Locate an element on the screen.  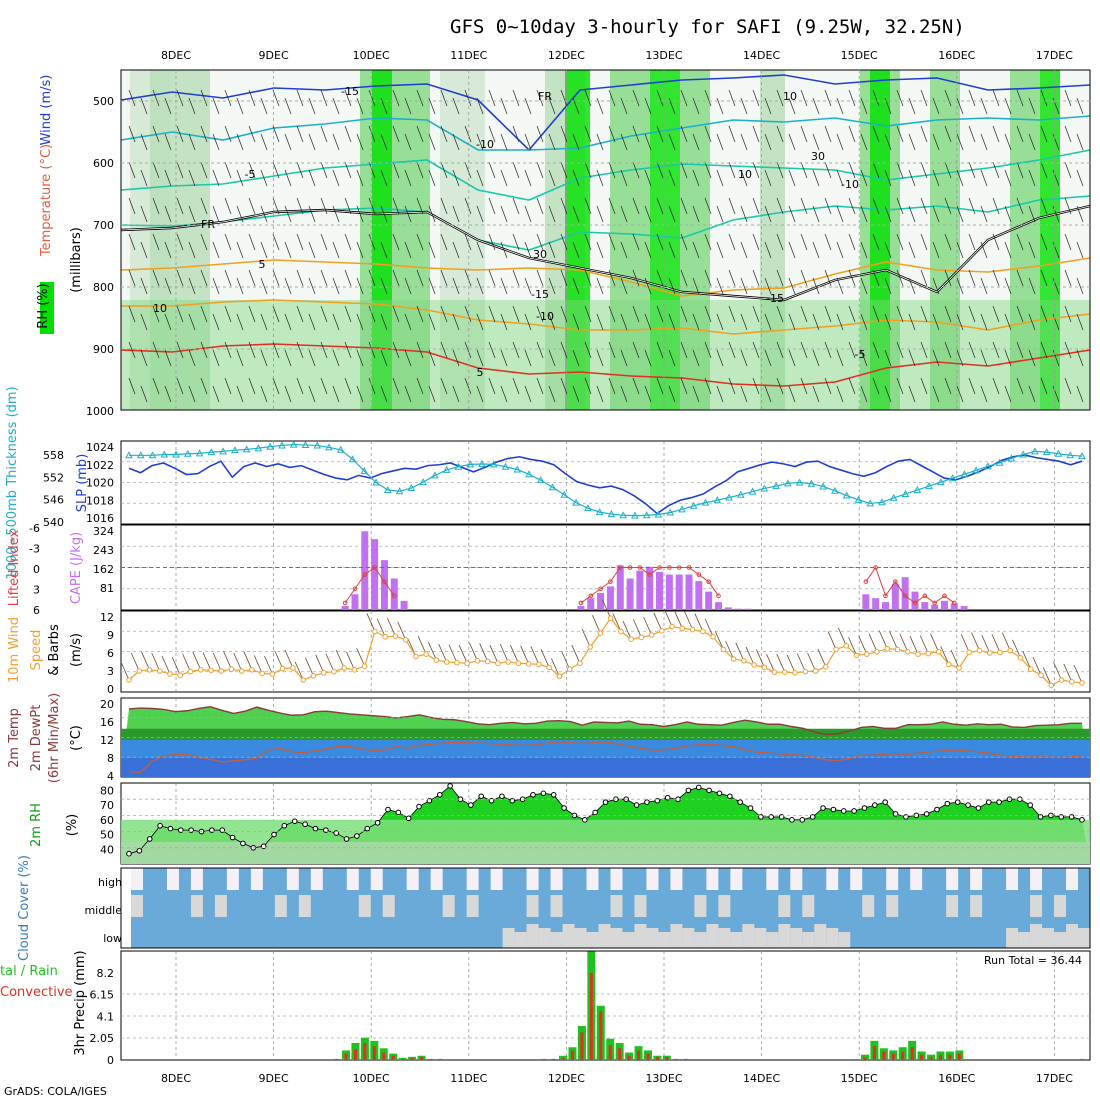
wind-10m-axis-label: 10m Wind is located at coordinates (14, 650).